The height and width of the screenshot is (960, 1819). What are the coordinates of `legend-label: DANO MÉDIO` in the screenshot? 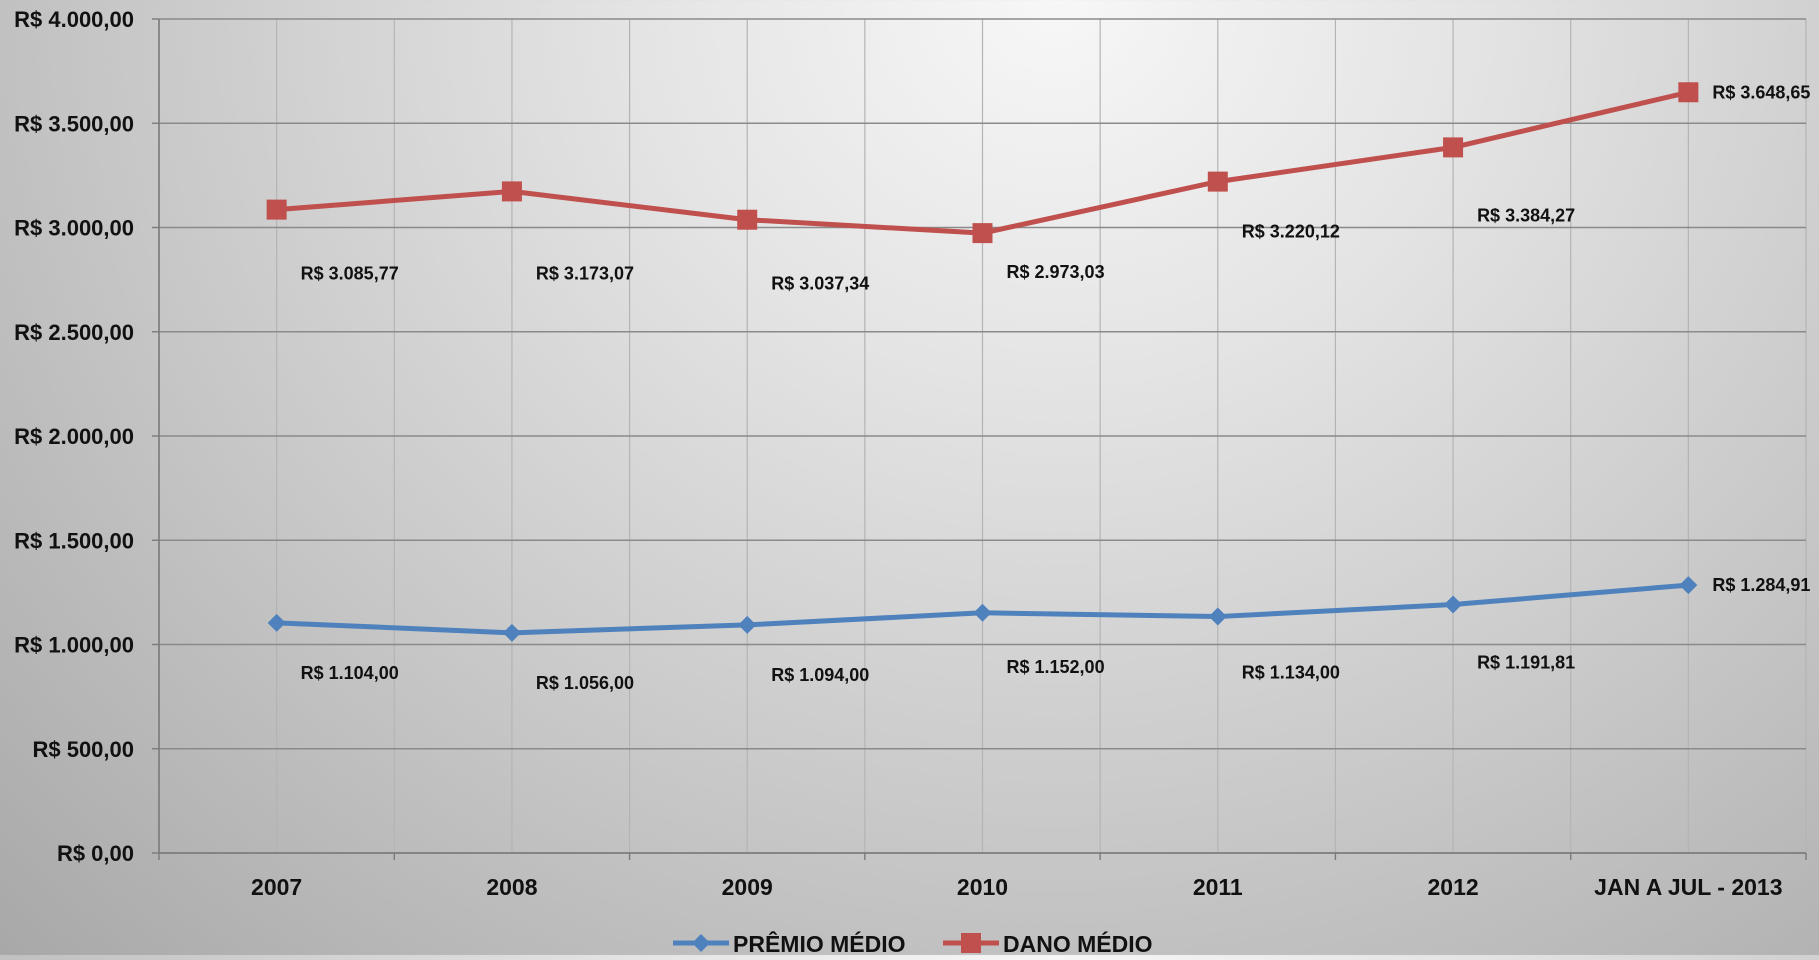 It's located at (1078, 942).